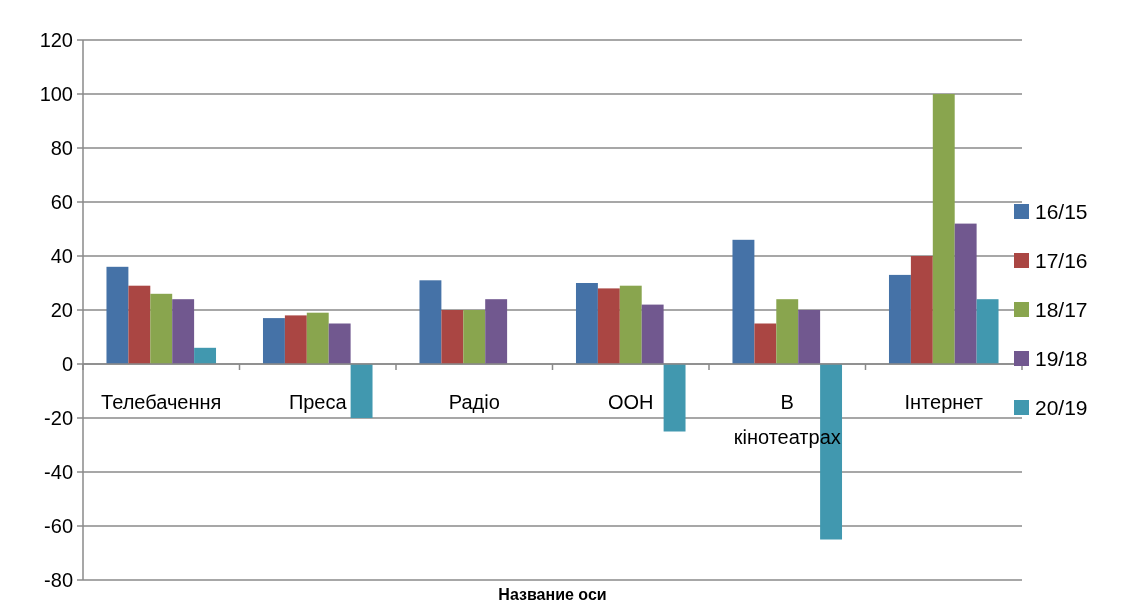  Describe the element at coordinates (58, 418) in the screenshot. I see `y-tick-label: -20` at that location.